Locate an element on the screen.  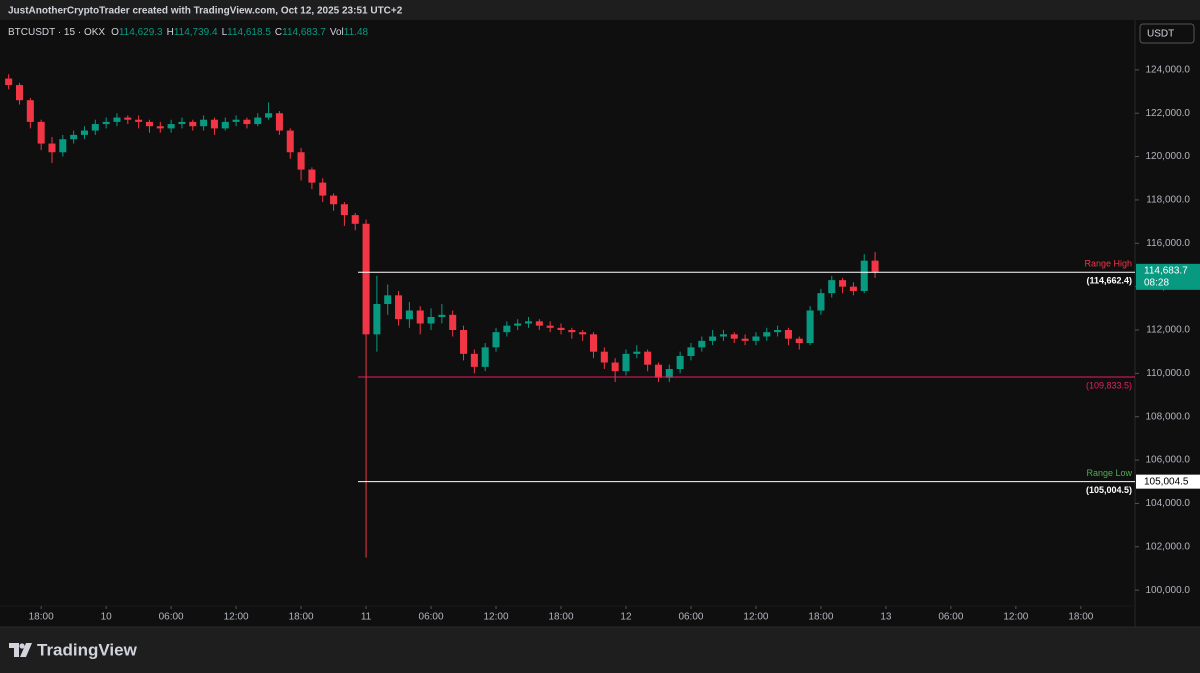
level-name: Range High is located at coordinates (1108, 264).